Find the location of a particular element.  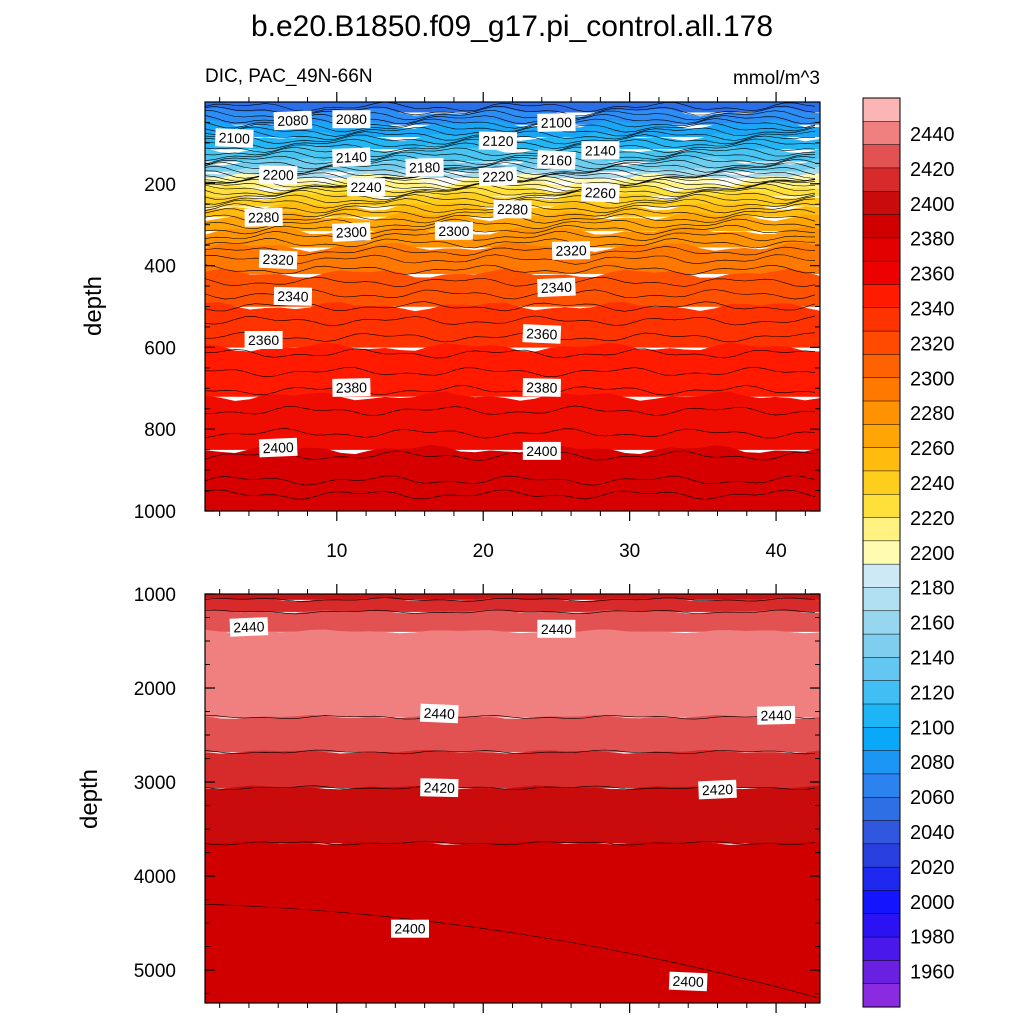

y-tick-label: 5000 is located at coordinates (155, 971).